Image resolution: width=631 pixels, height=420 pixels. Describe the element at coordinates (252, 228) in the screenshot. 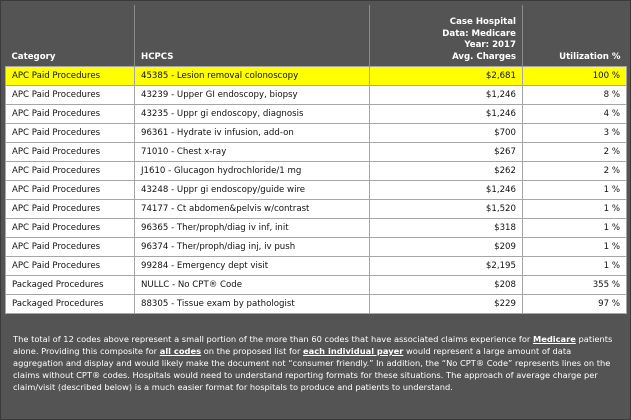

I see `cell-hcpcs: 96365 - Ther/proph/diag iv inf, init` at that location.